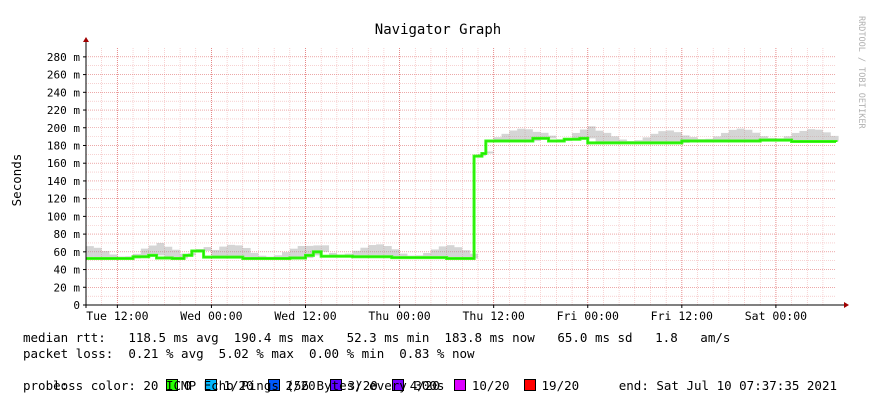 This screenshot has height=410, width=881. What do you see at coordinates (305, 316) in the screenshot?
I see `x-tick-label: Wed 12:00` at bounding box center [305, 316].